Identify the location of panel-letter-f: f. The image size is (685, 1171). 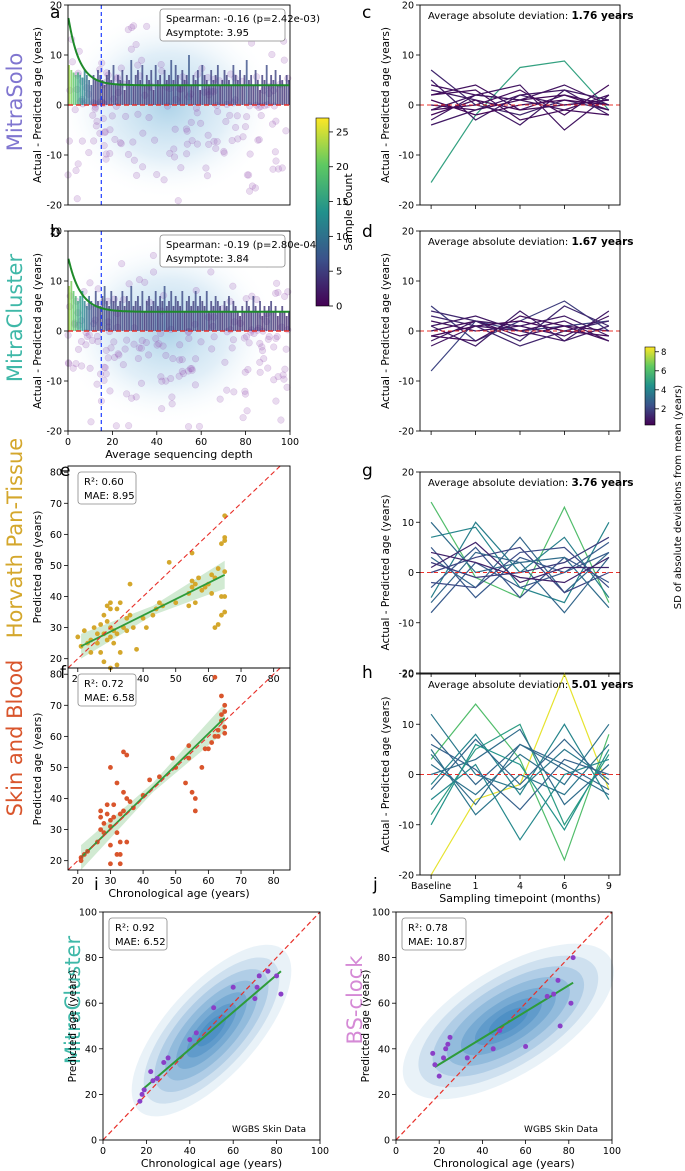
(63, 673).